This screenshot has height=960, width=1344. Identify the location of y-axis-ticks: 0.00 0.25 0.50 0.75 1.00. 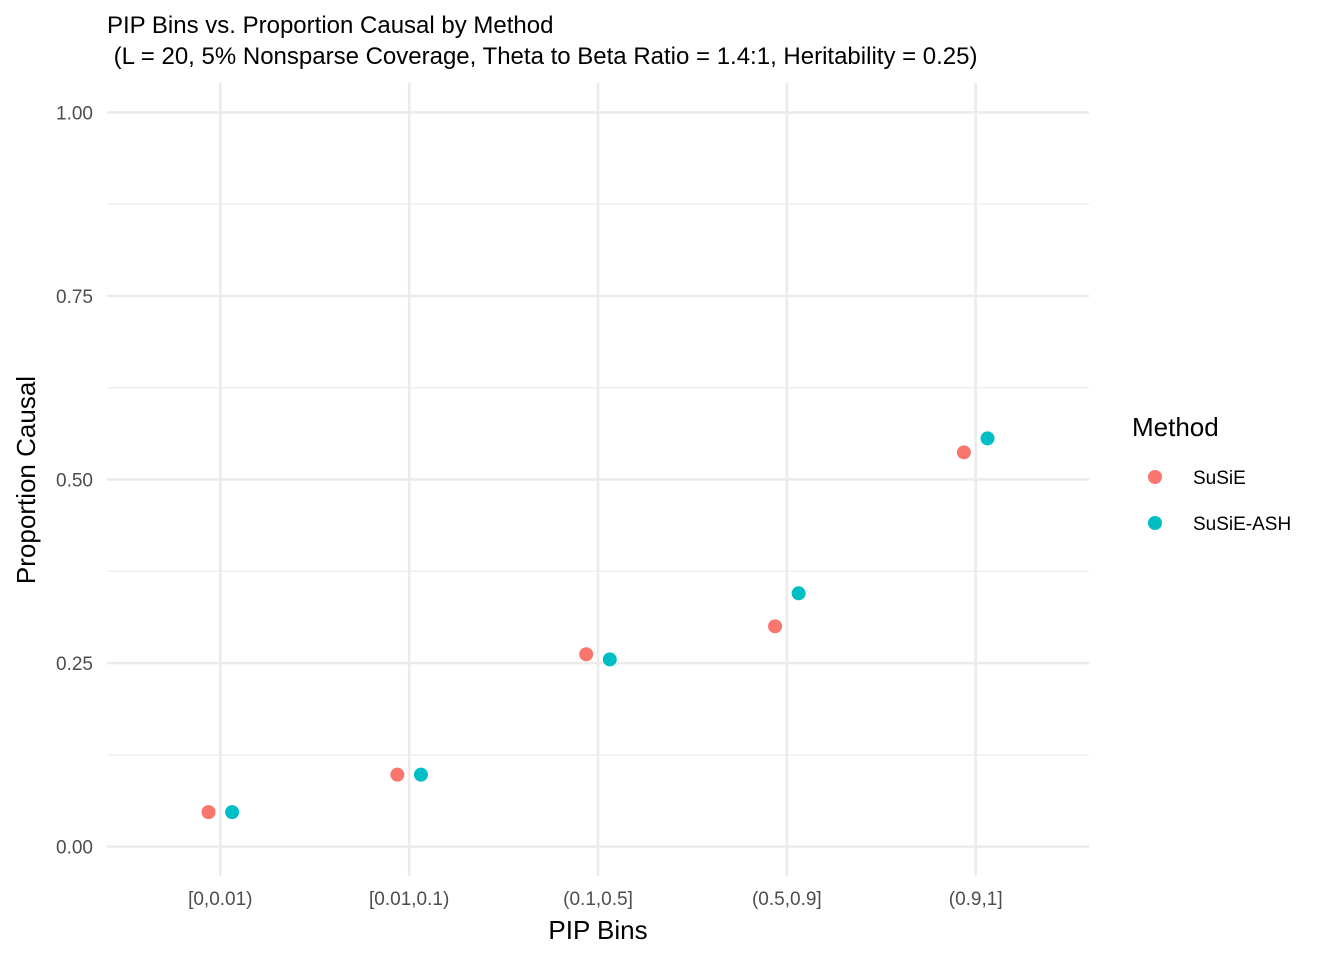
(74, 480).